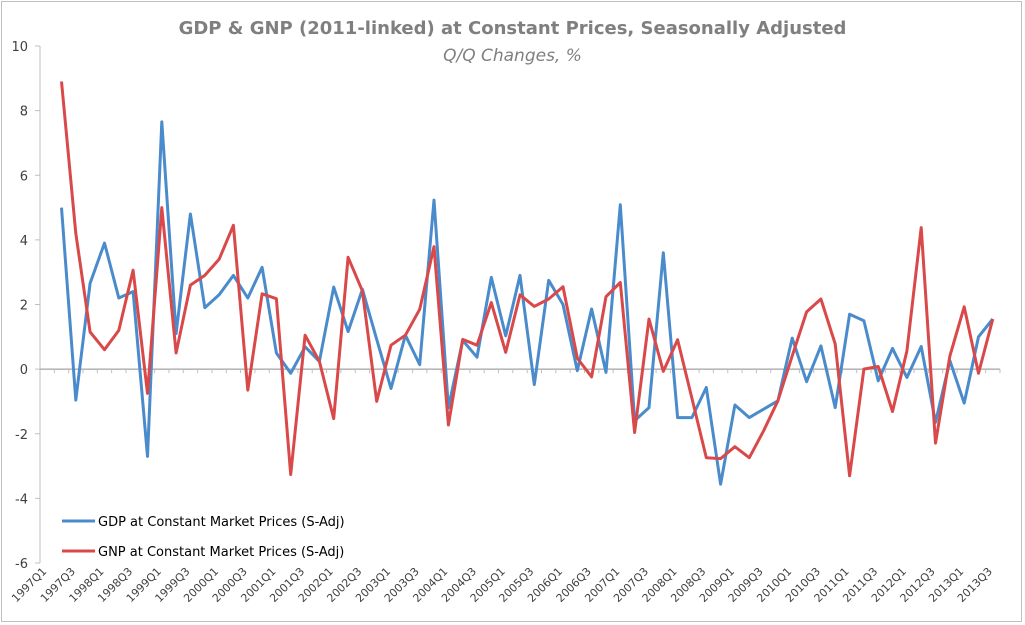 The height and width of the screenshot is (625, 1025). Describe the element at coordinates (24, 370) in the screenshot. I see `y-tick-label: 0` at that location.